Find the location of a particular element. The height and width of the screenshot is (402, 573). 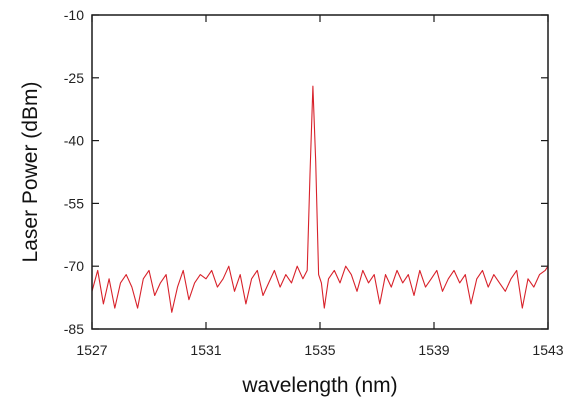

x-tick-label: 1543 is located at coordinates (547, 350).